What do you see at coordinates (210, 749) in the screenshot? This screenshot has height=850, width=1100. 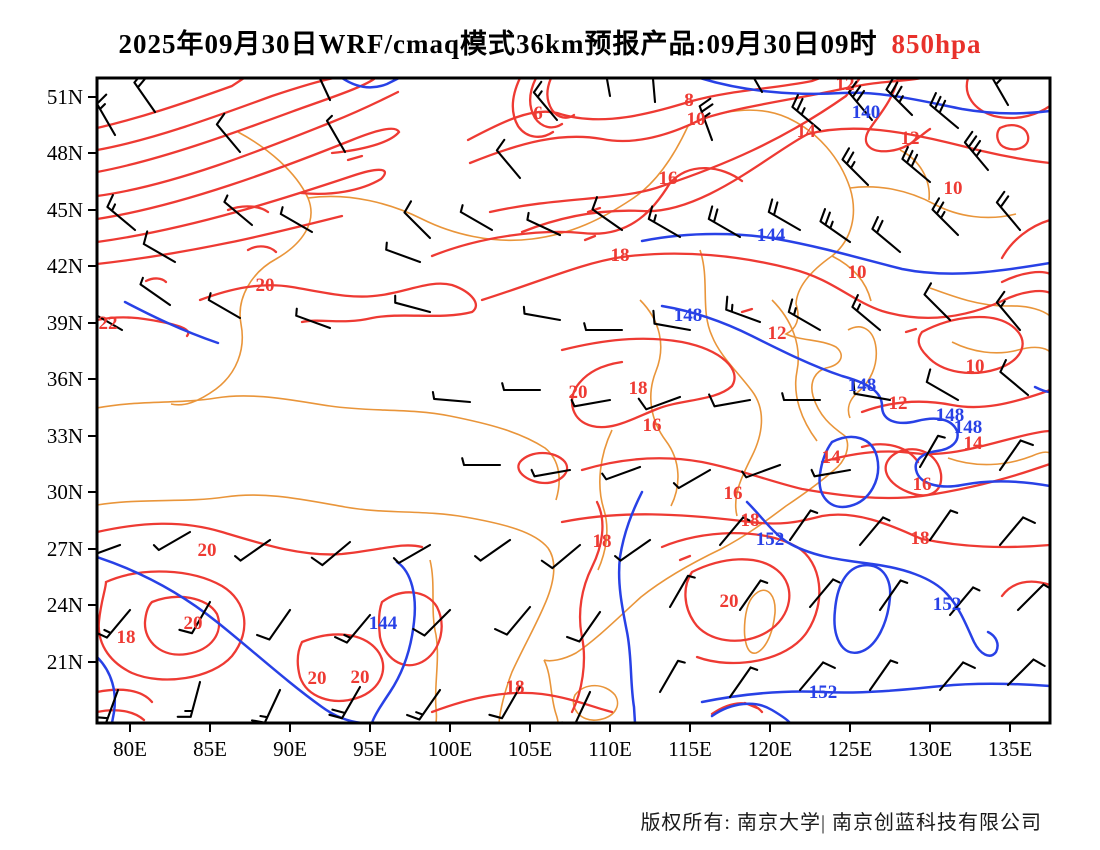 I see `x-axis-label: 85E` at bounding box center [210, 749].